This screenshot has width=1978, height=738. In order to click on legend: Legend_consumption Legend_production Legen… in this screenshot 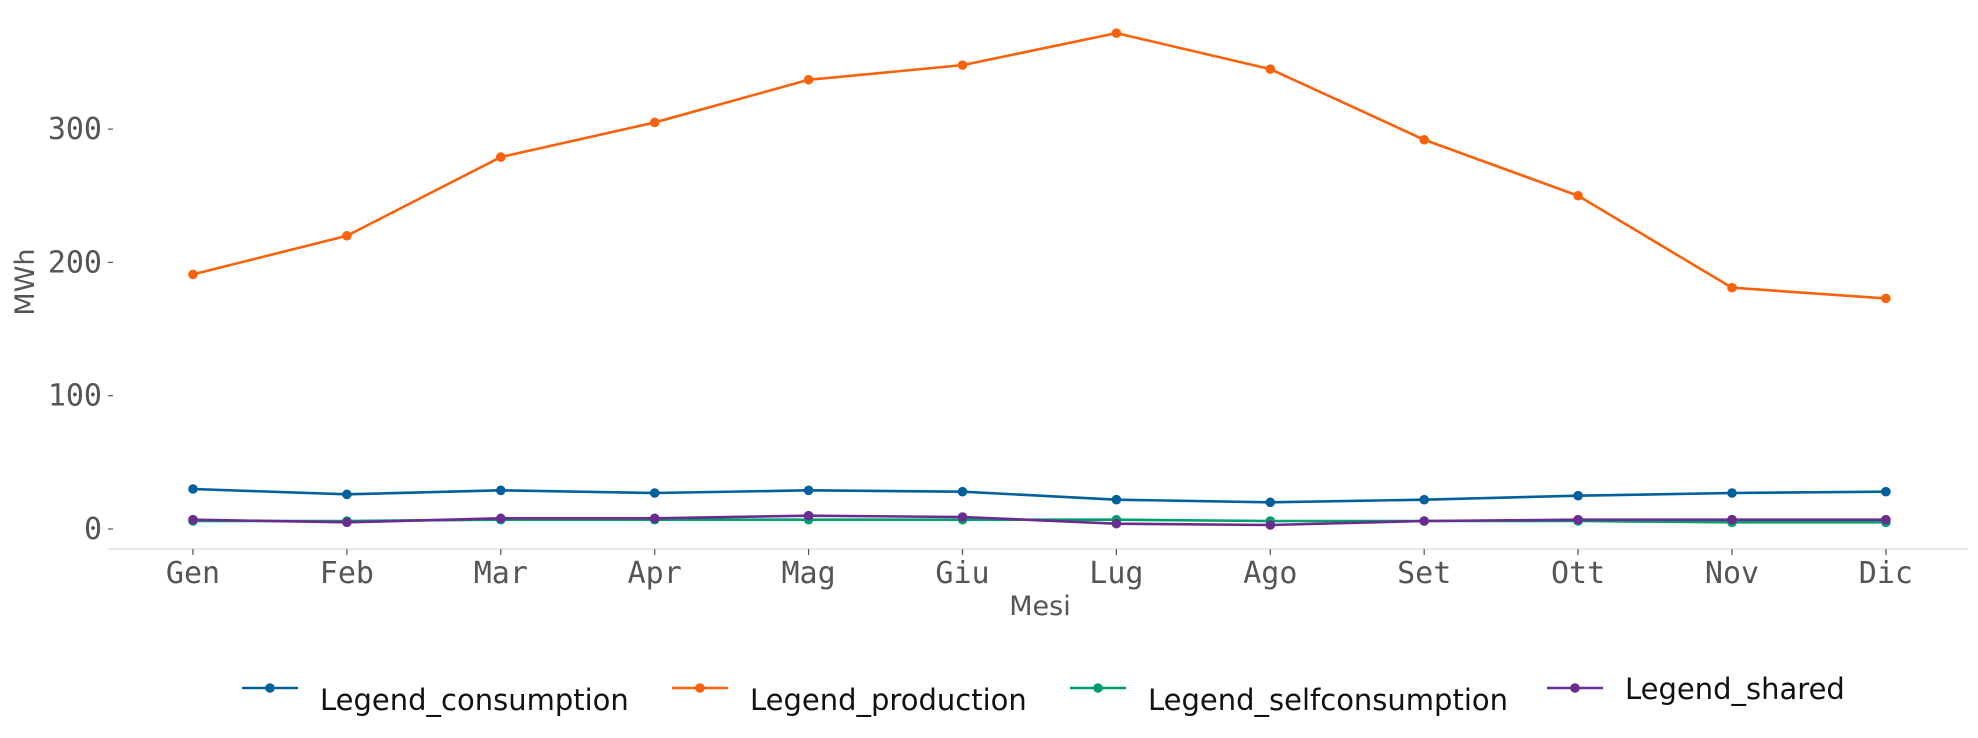, I will do `click(1043, 694)`.